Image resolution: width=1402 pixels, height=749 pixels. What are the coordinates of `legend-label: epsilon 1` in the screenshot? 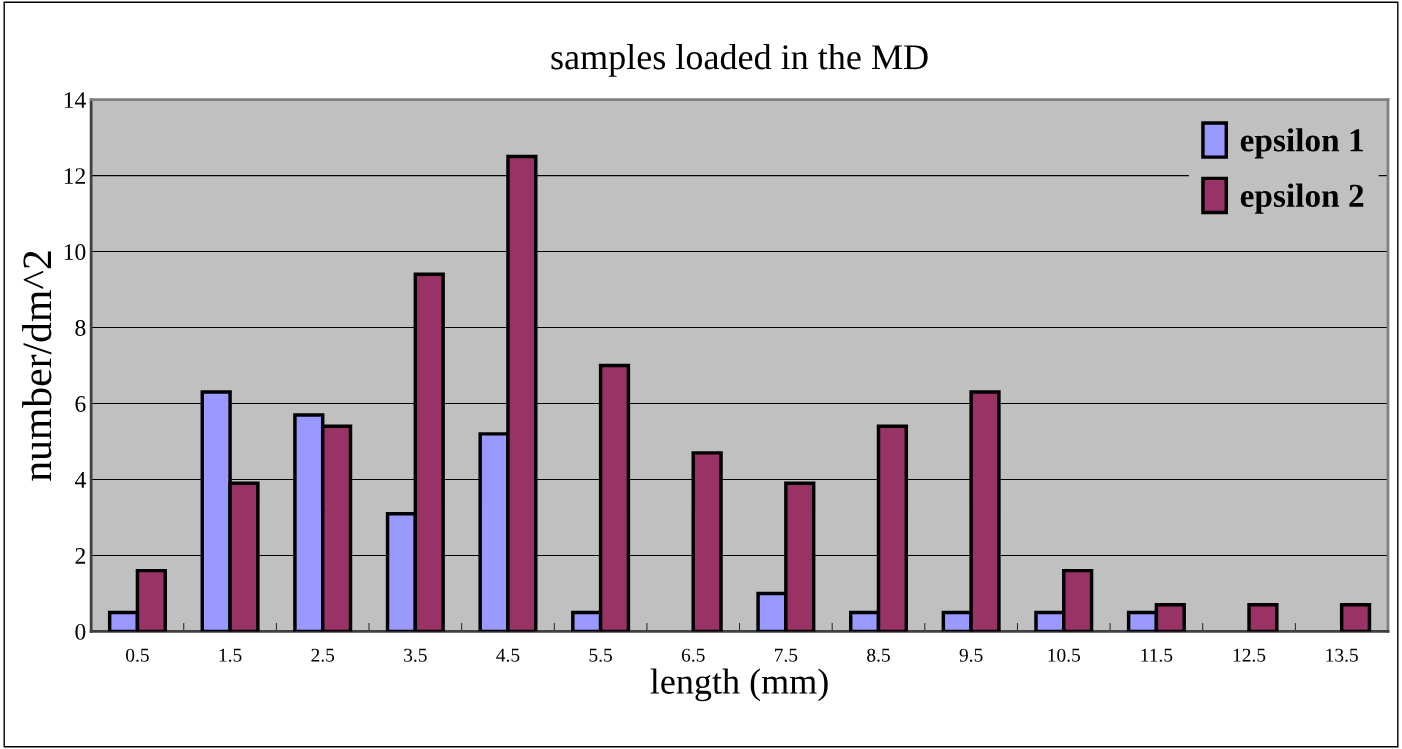 It's located at (1301, 143).